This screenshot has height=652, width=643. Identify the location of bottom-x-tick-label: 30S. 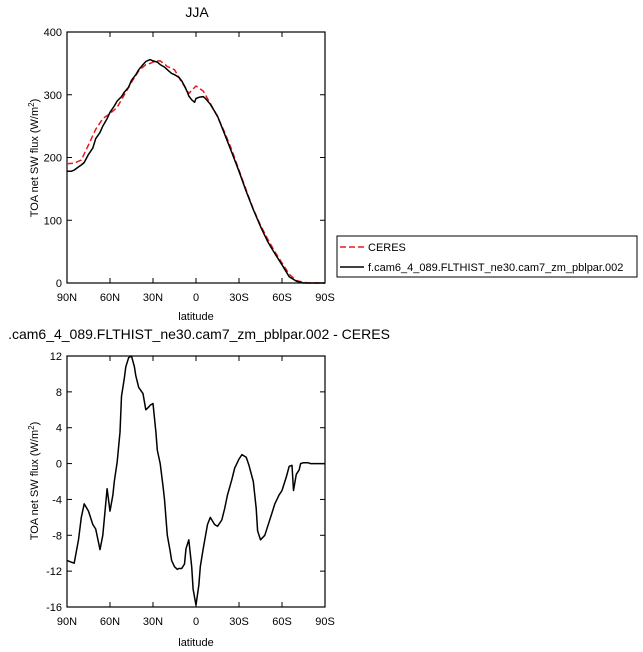
(239, 622).